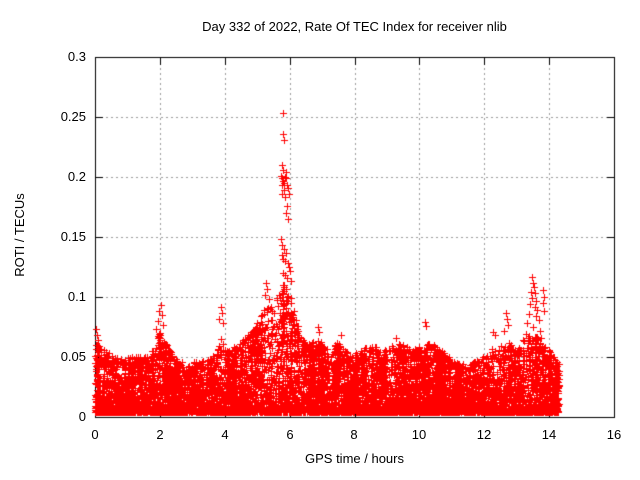 This screenshot has width=640, height=480. I want to click on y-tick-label: 0.05, so click(73, 356).